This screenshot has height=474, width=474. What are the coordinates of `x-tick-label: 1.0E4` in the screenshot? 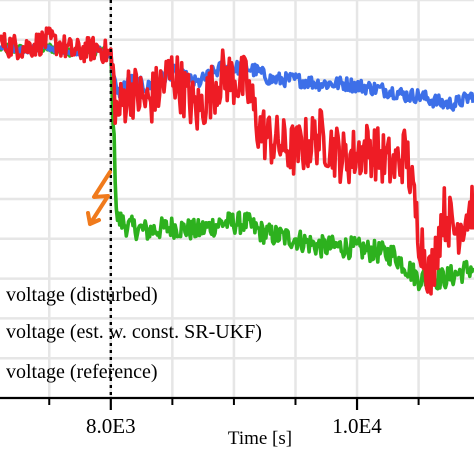 It's located at (357, 426).